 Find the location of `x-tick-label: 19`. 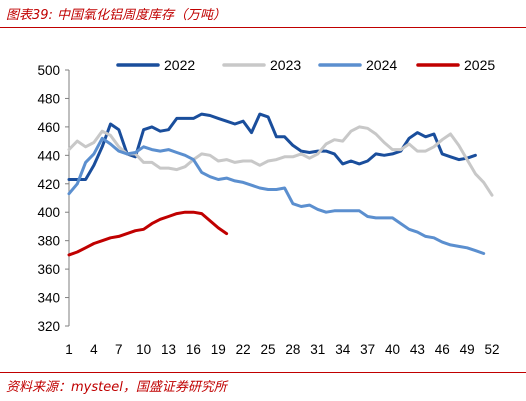

x-tick-label: 19 is located at coordinates (218, 349).